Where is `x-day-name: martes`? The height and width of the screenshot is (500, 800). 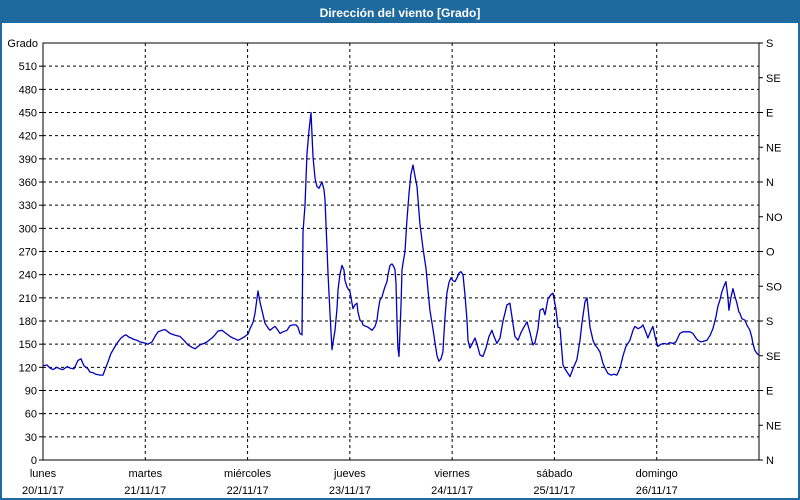
x-day-name: martes is located at coordinates (145, 474).